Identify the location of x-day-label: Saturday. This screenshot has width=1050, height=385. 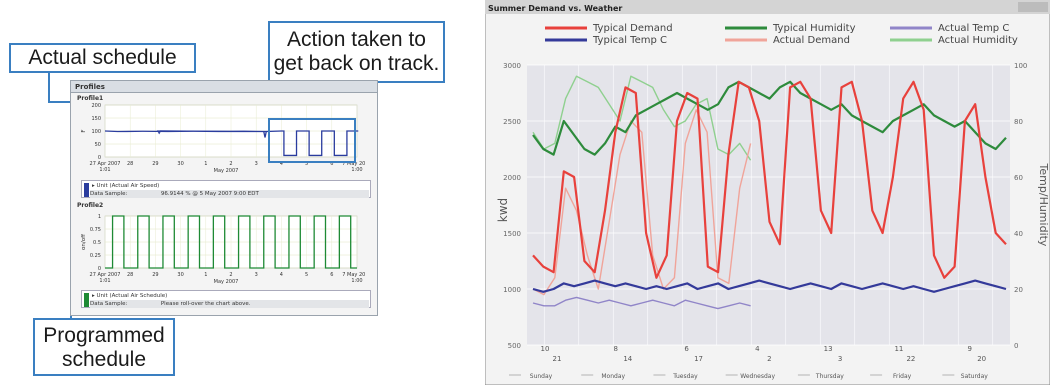
(974, 376).